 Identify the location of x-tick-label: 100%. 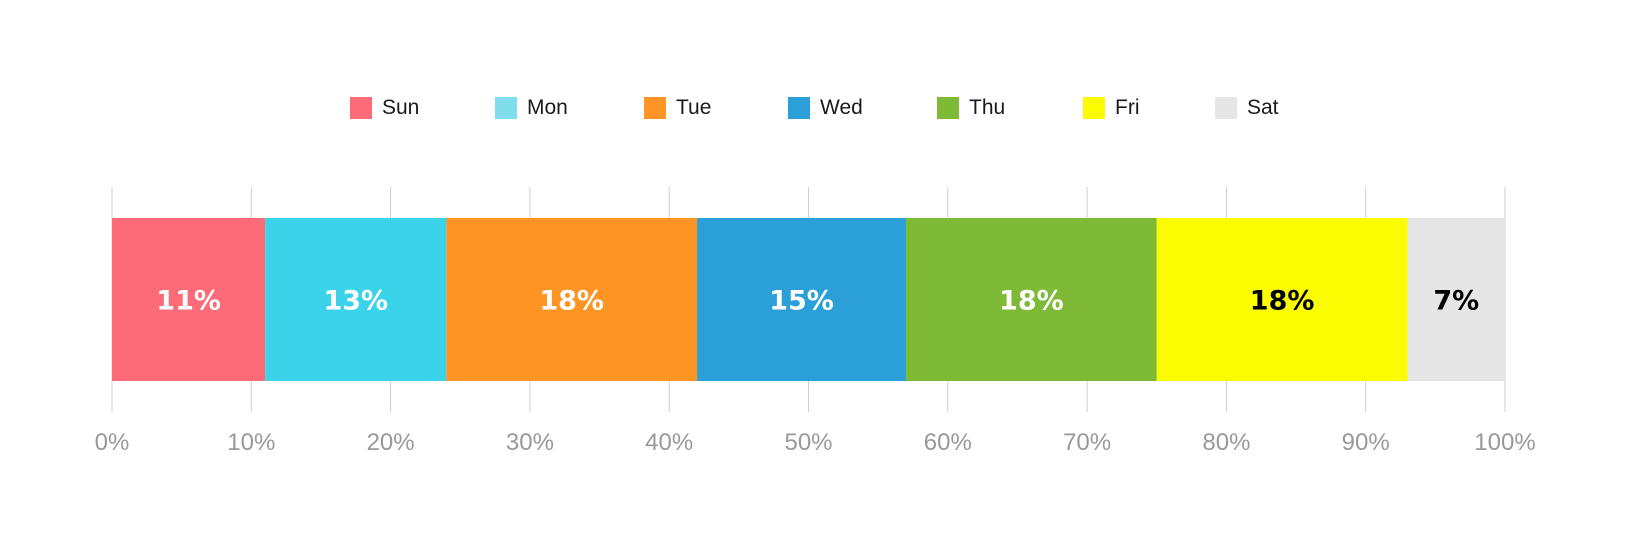
(1504, 442).